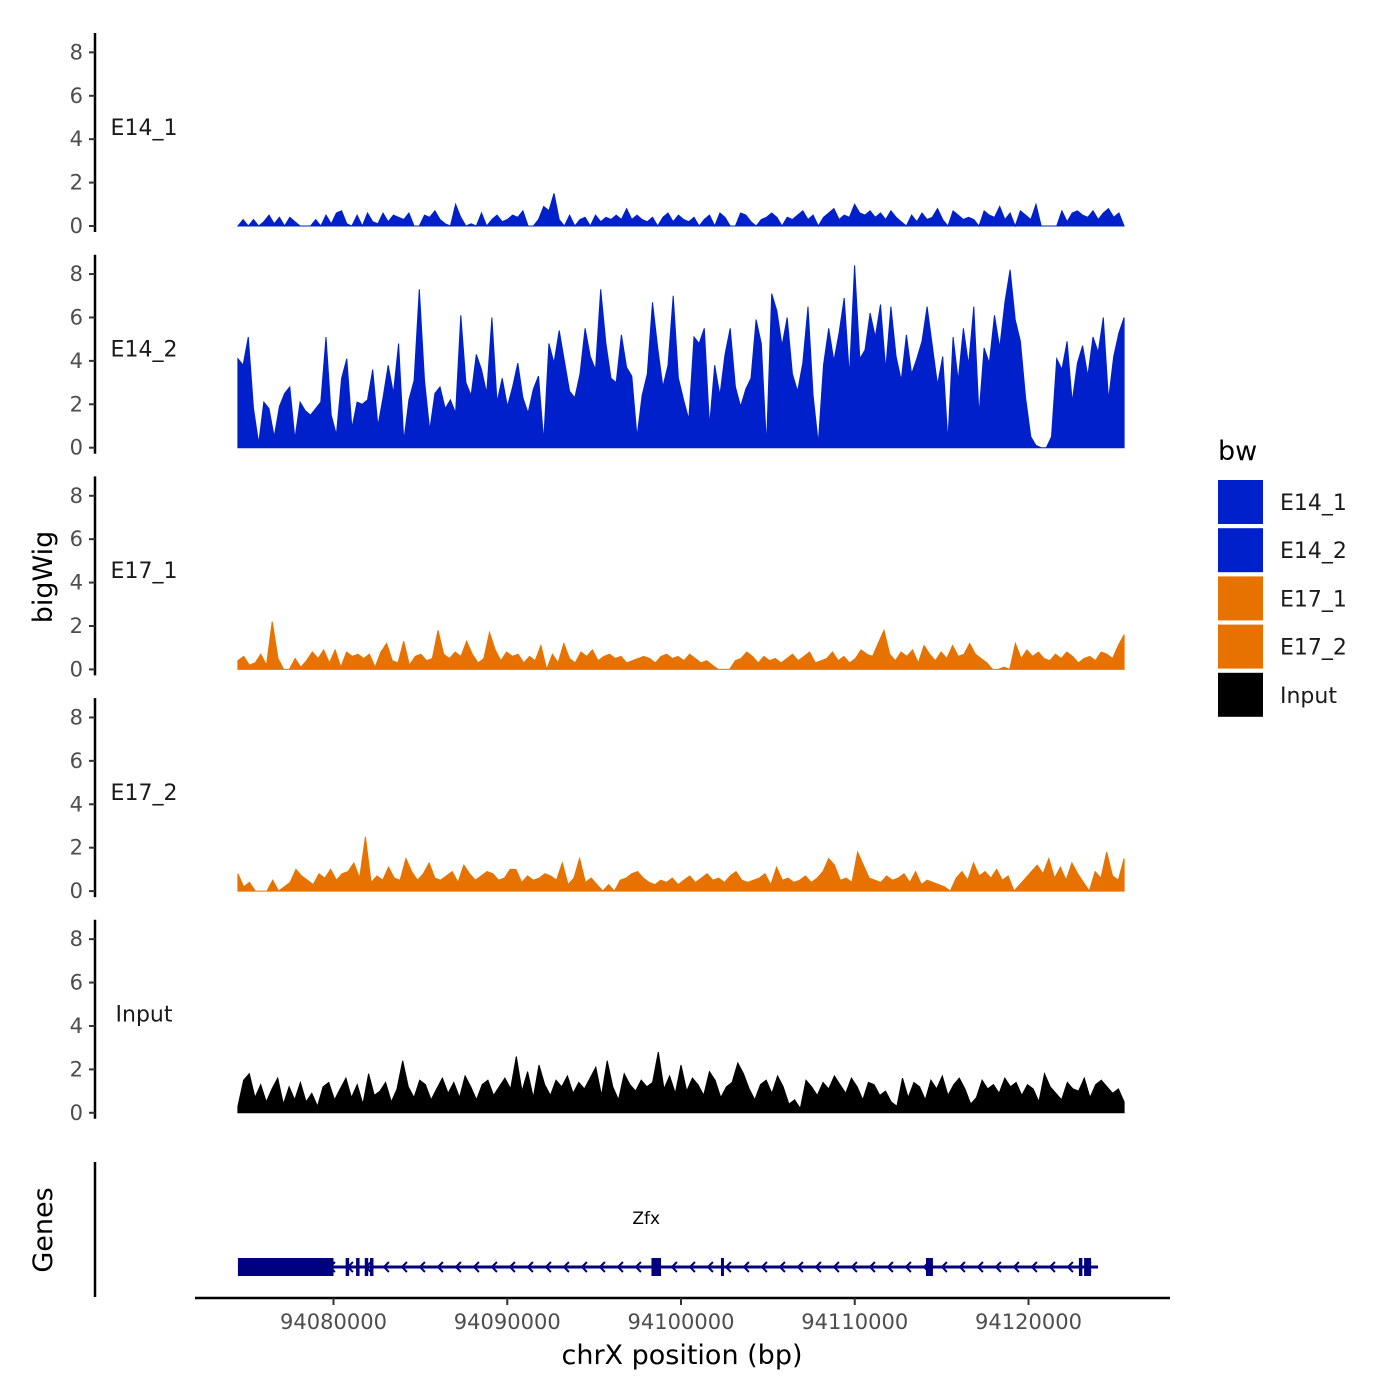 Image resolution: width=1400 pixels, height=1400 pixels. I want to click on x-tick-label: 94090000, so click(507, 1322).